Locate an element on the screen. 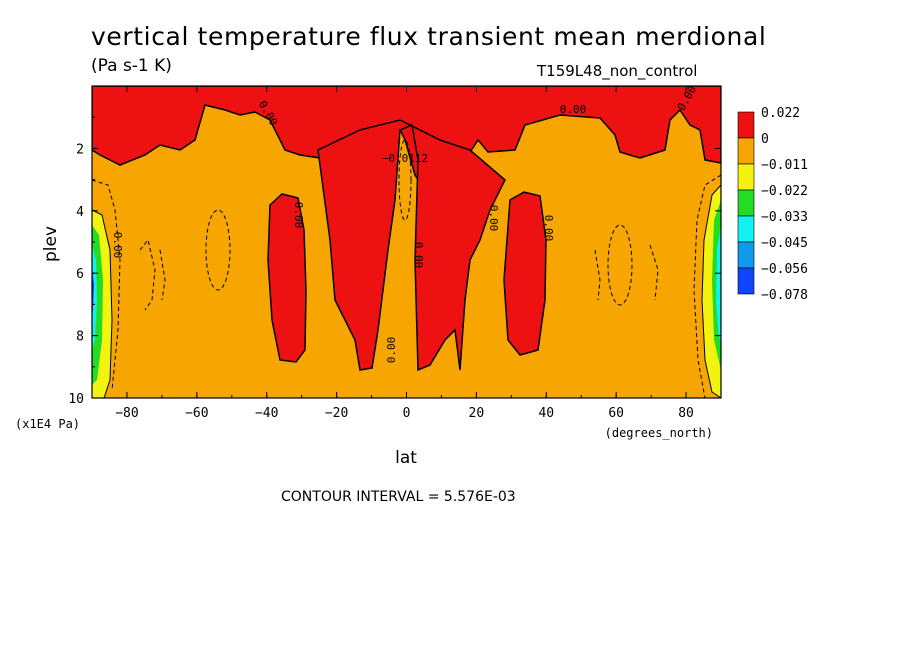 The width and height of the screenshot is (904, 654). chart-units: (Pa s-1 K) is located at coordinates (131, 66).